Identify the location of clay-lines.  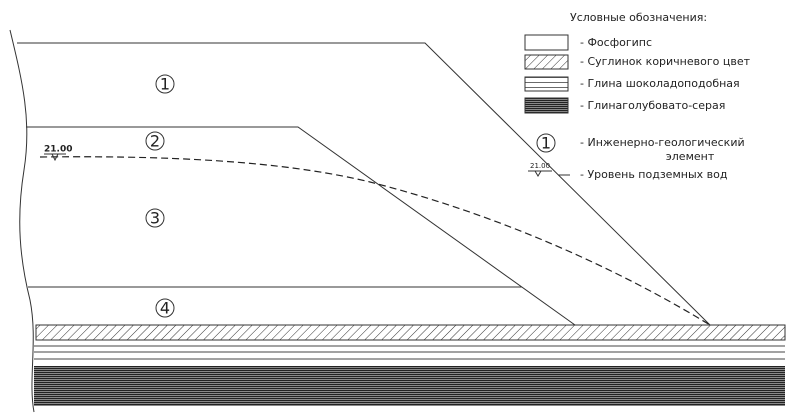
(409, 352).